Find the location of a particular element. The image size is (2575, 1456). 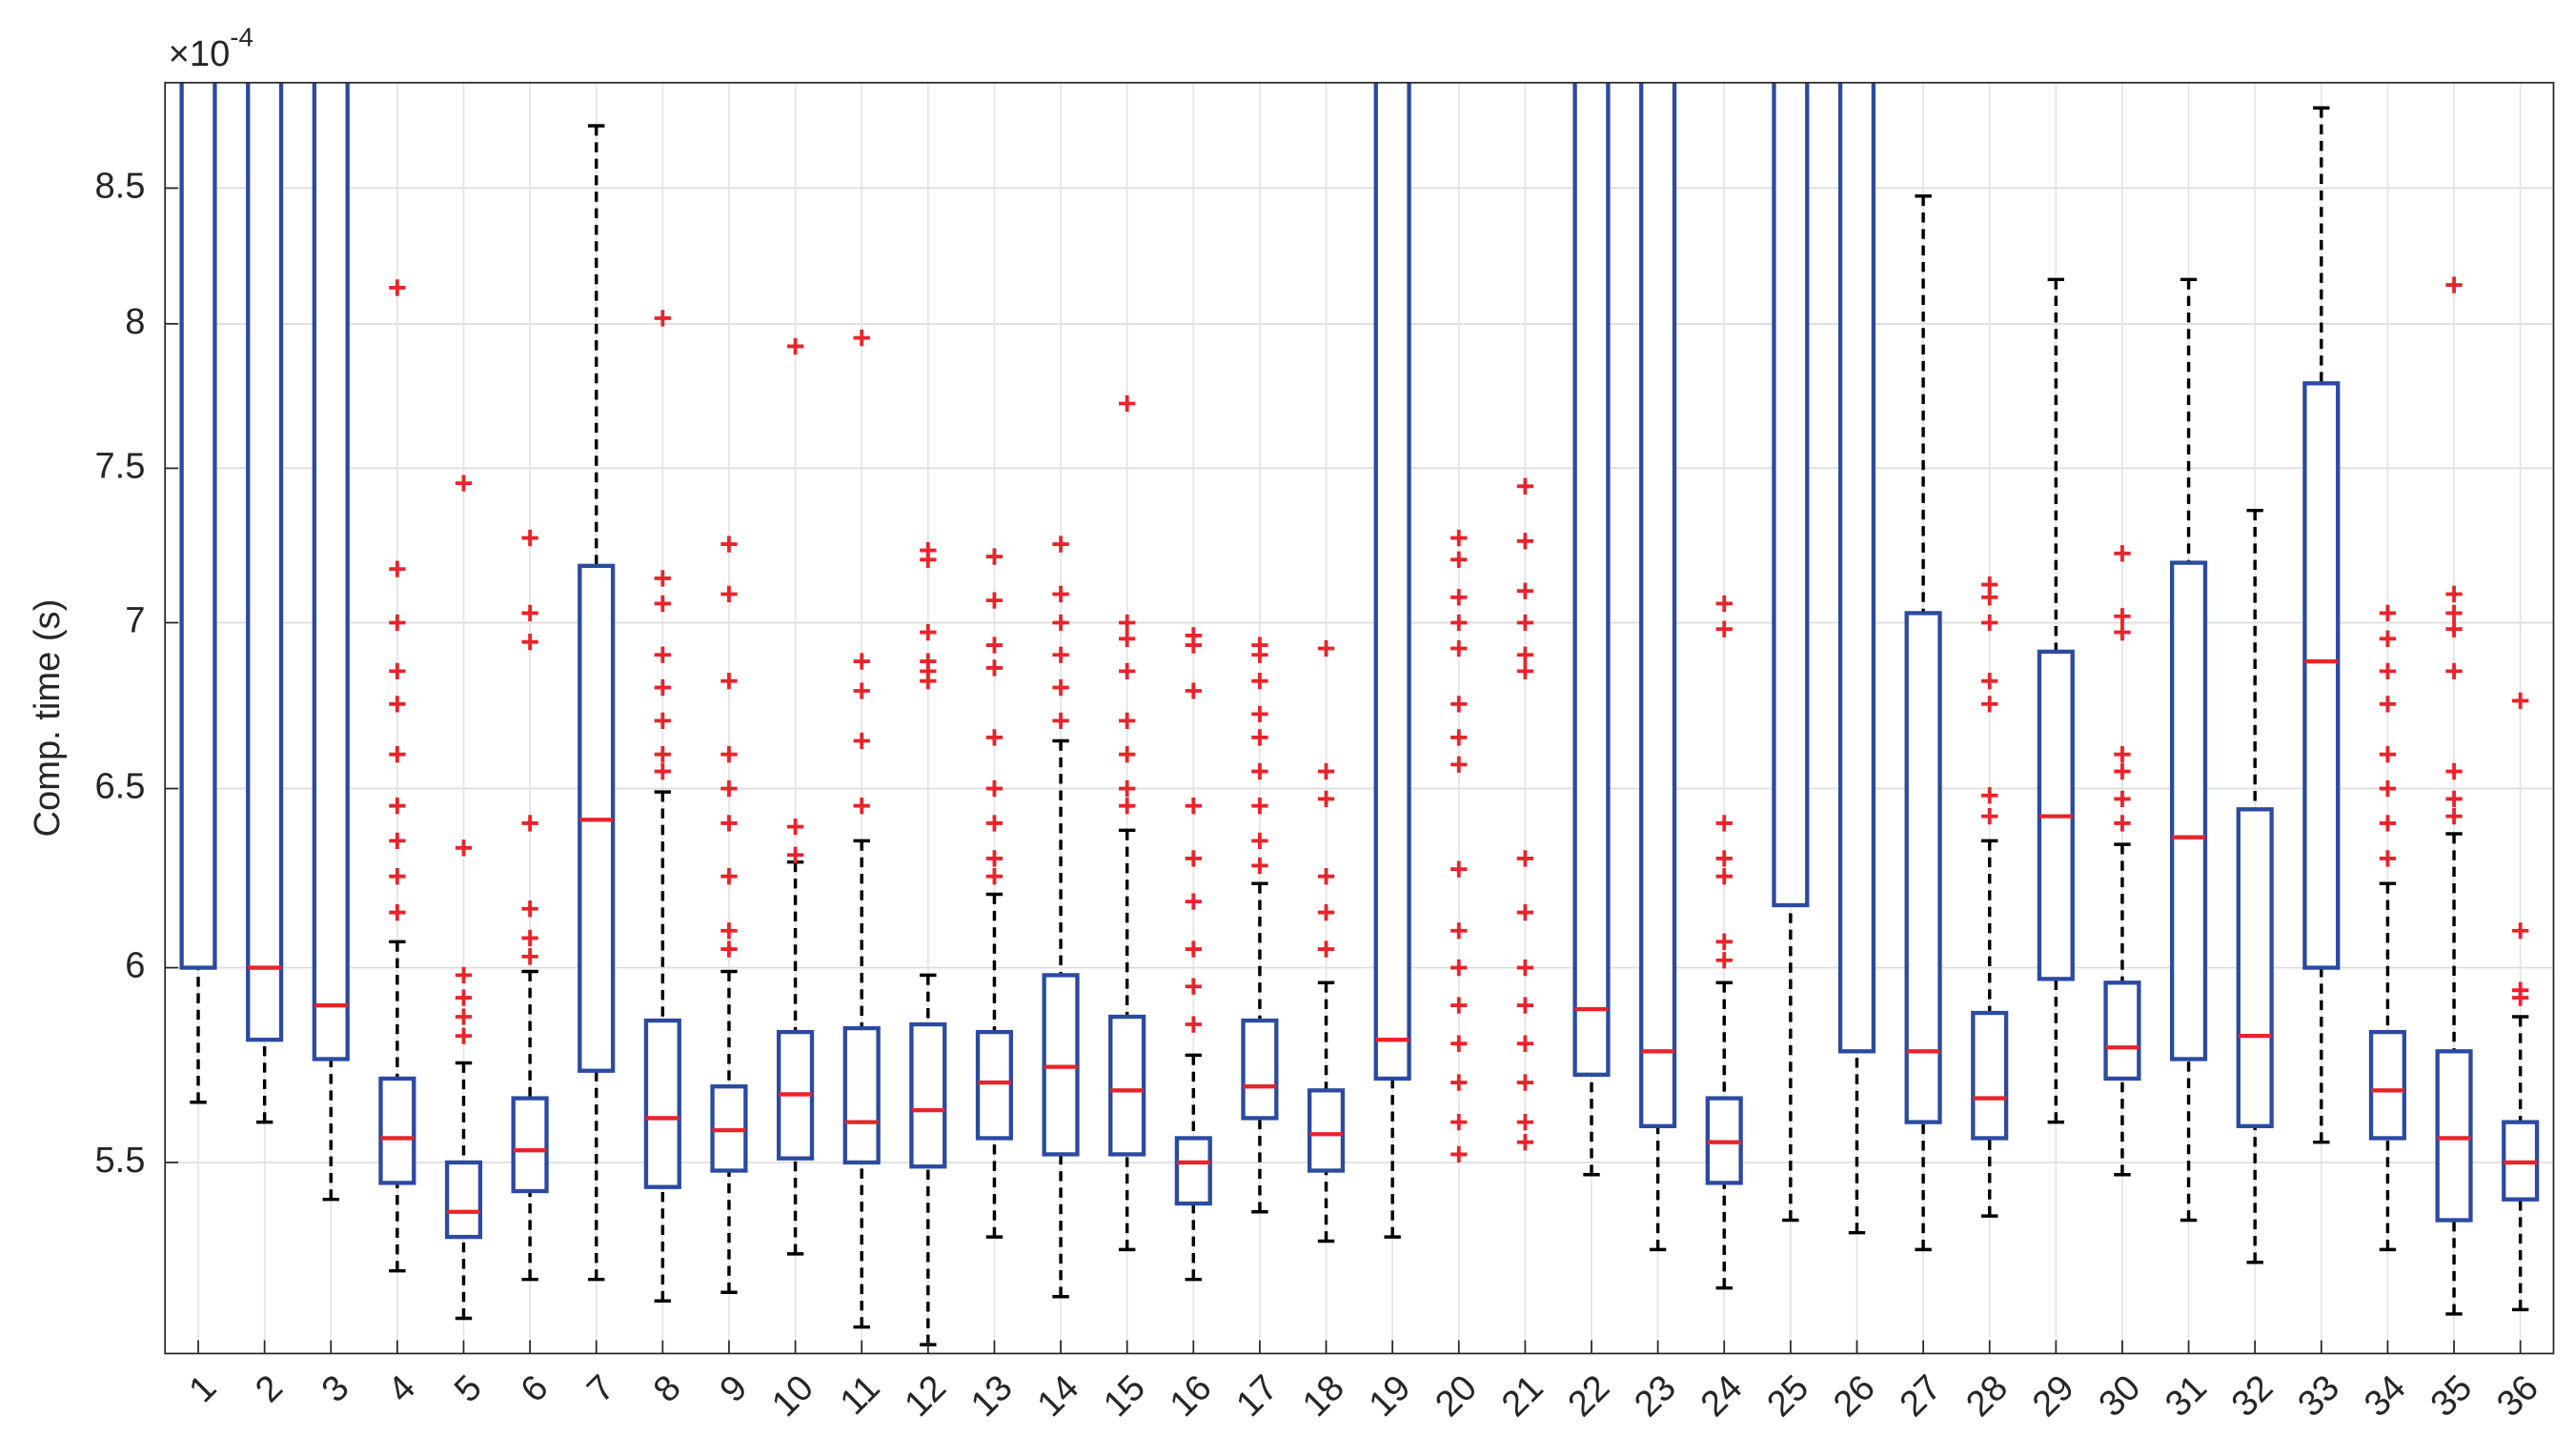

x-tick-label: 2 is located at coordinates (269, 1389).